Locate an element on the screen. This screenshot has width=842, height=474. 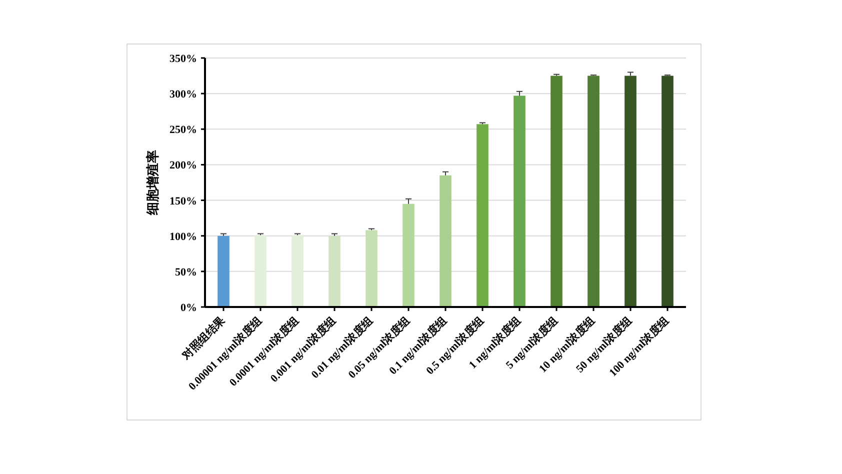
y-tick-label: 50% is located at coordinates (186, 272).